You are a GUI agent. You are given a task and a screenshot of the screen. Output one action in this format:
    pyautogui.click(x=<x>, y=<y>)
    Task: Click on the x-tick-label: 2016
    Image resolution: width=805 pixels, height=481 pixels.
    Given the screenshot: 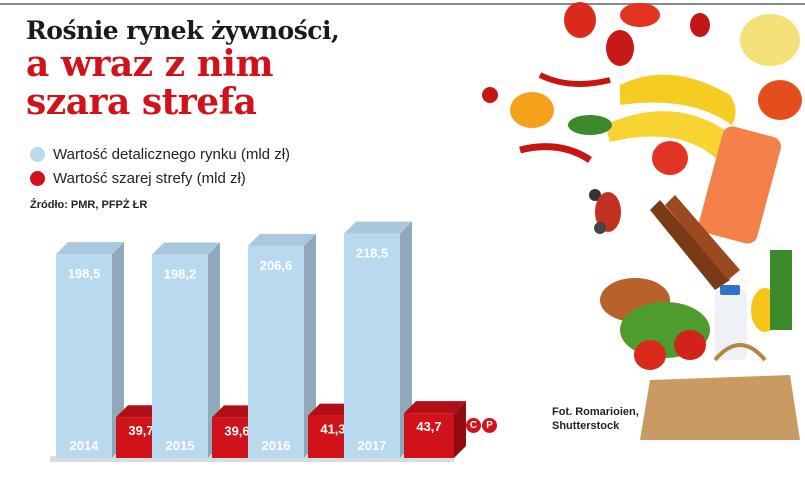 What is the action you would take?
    pyautogui.click(x=276, y=445)
    